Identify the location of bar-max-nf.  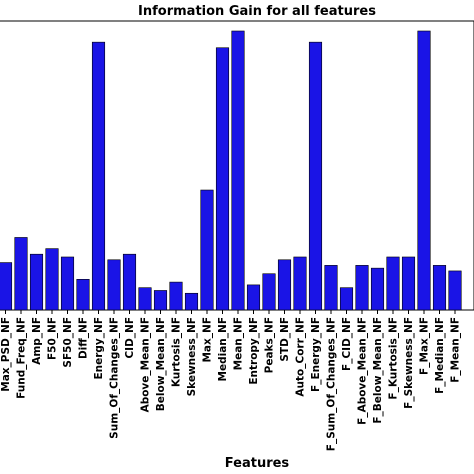
(207, 250).